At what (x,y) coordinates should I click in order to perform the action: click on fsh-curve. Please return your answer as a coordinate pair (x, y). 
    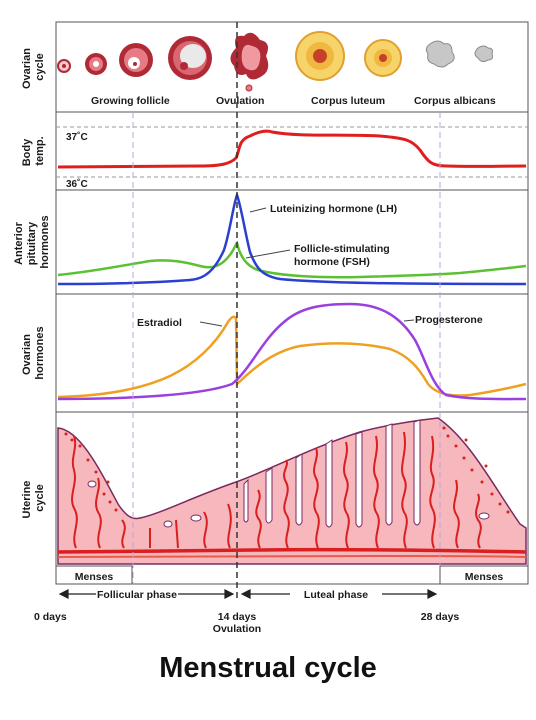
    Looking at the image, I should click on (292, 259).